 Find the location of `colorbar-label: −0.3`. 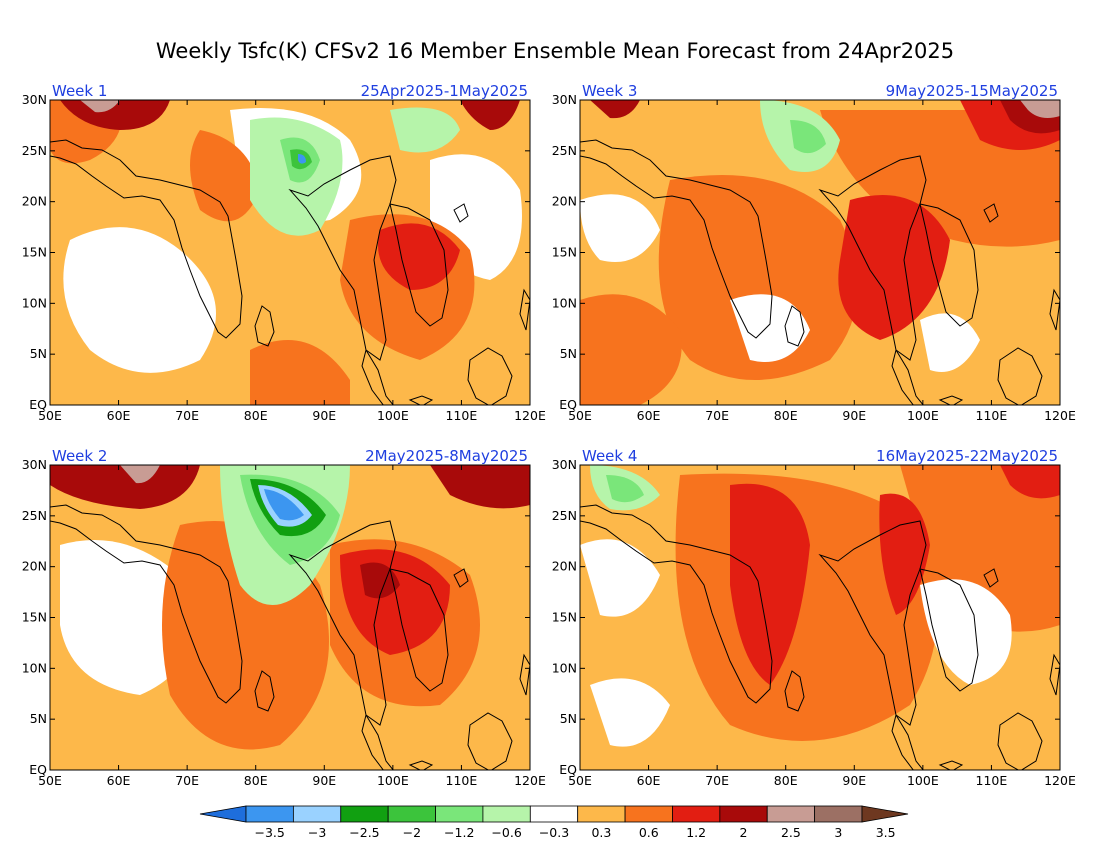

colorbar-label: −0.3 is located at coordinates (554, 832).